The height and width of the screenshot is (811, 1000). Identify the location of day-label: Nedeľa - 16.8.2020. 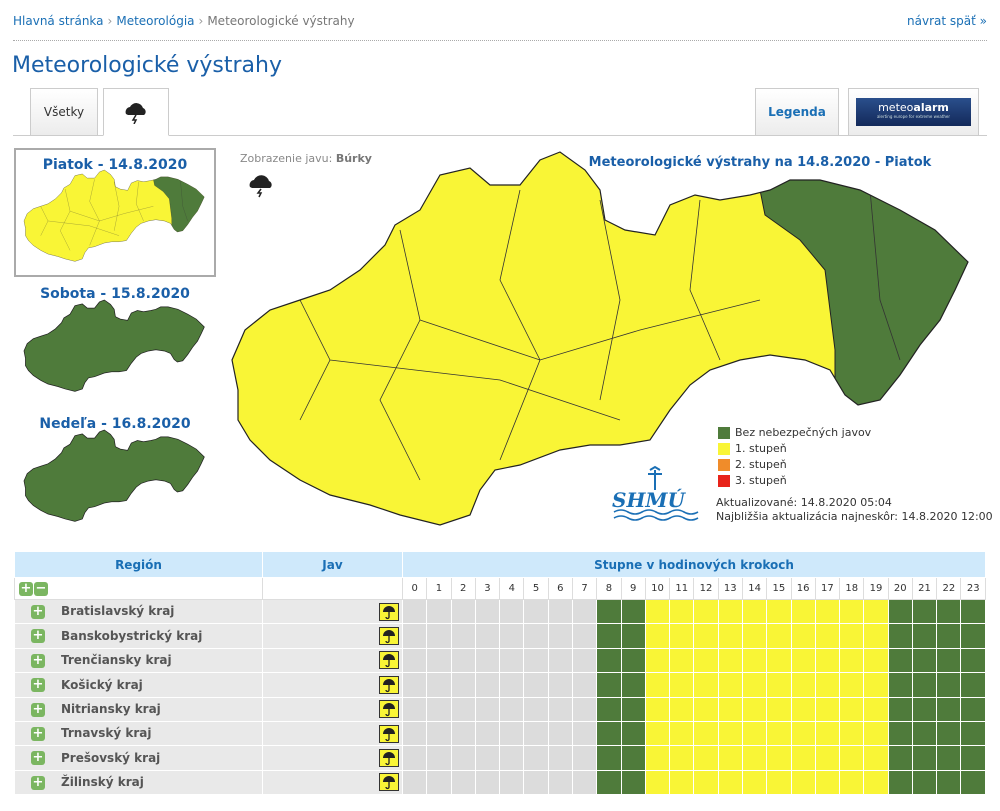
(115, 424).